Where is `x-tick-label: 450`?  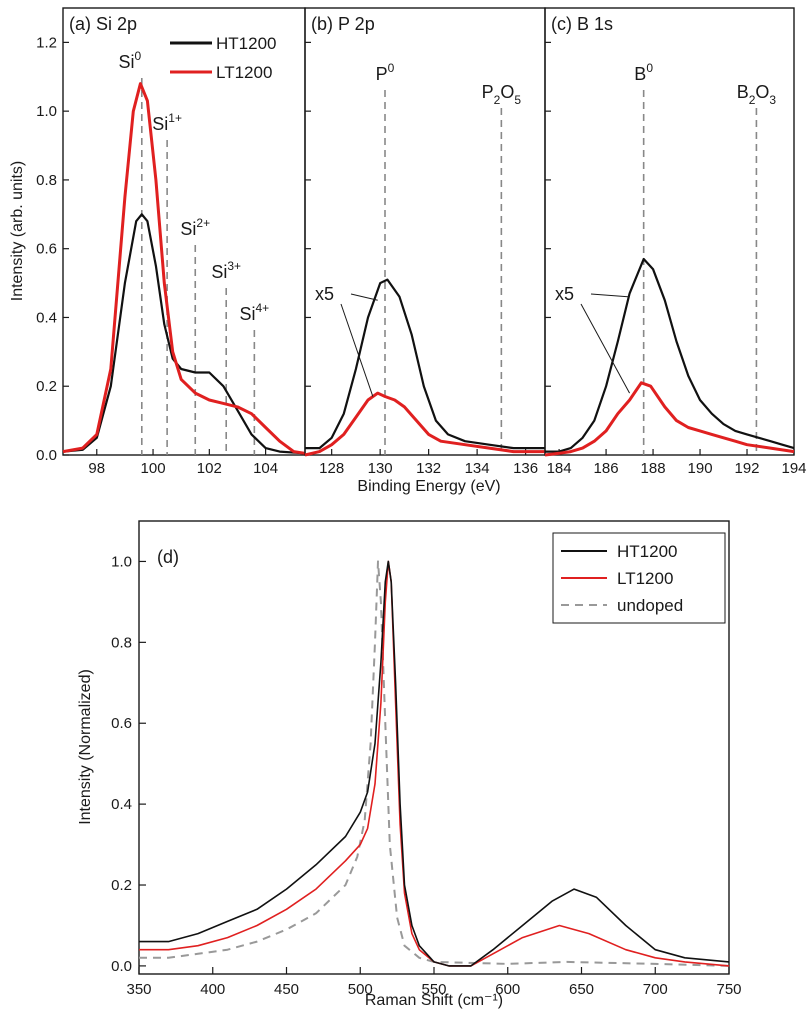 x-tick-label: 450 is located at coordinates (286, 989).